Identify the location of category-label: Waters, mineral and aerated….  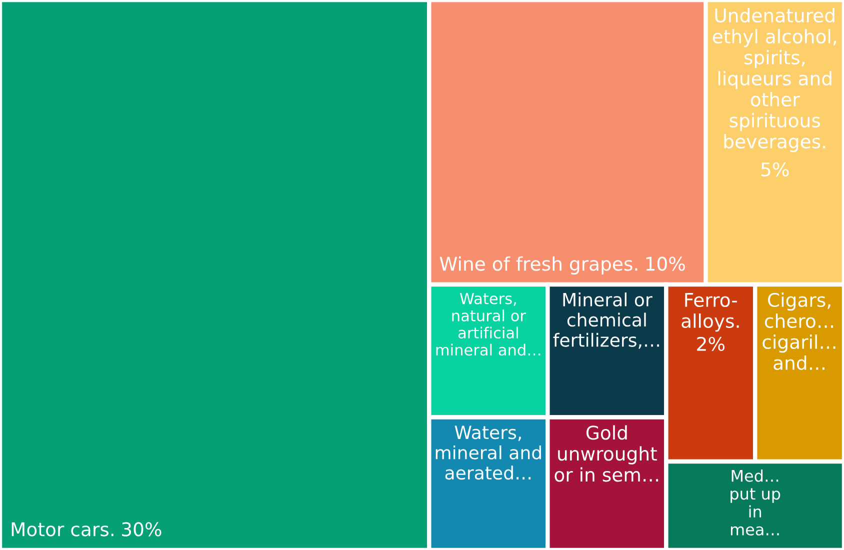
(488, 453).